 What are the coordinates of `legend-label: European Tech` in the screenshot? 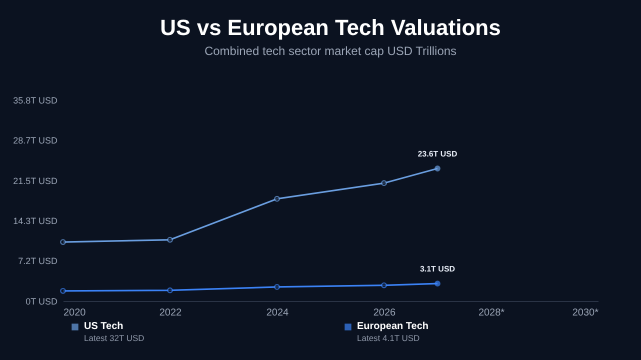 It's located at (392, 326).